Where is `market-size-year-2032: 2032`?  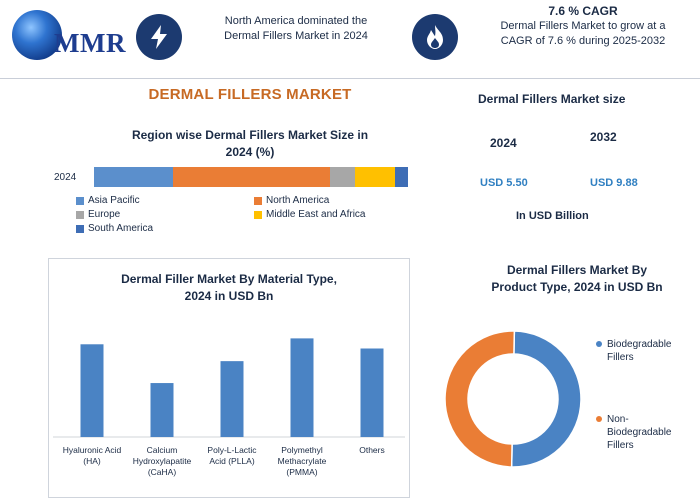
market-size-year-2032: 2032 is located at coordinates (603, 137).